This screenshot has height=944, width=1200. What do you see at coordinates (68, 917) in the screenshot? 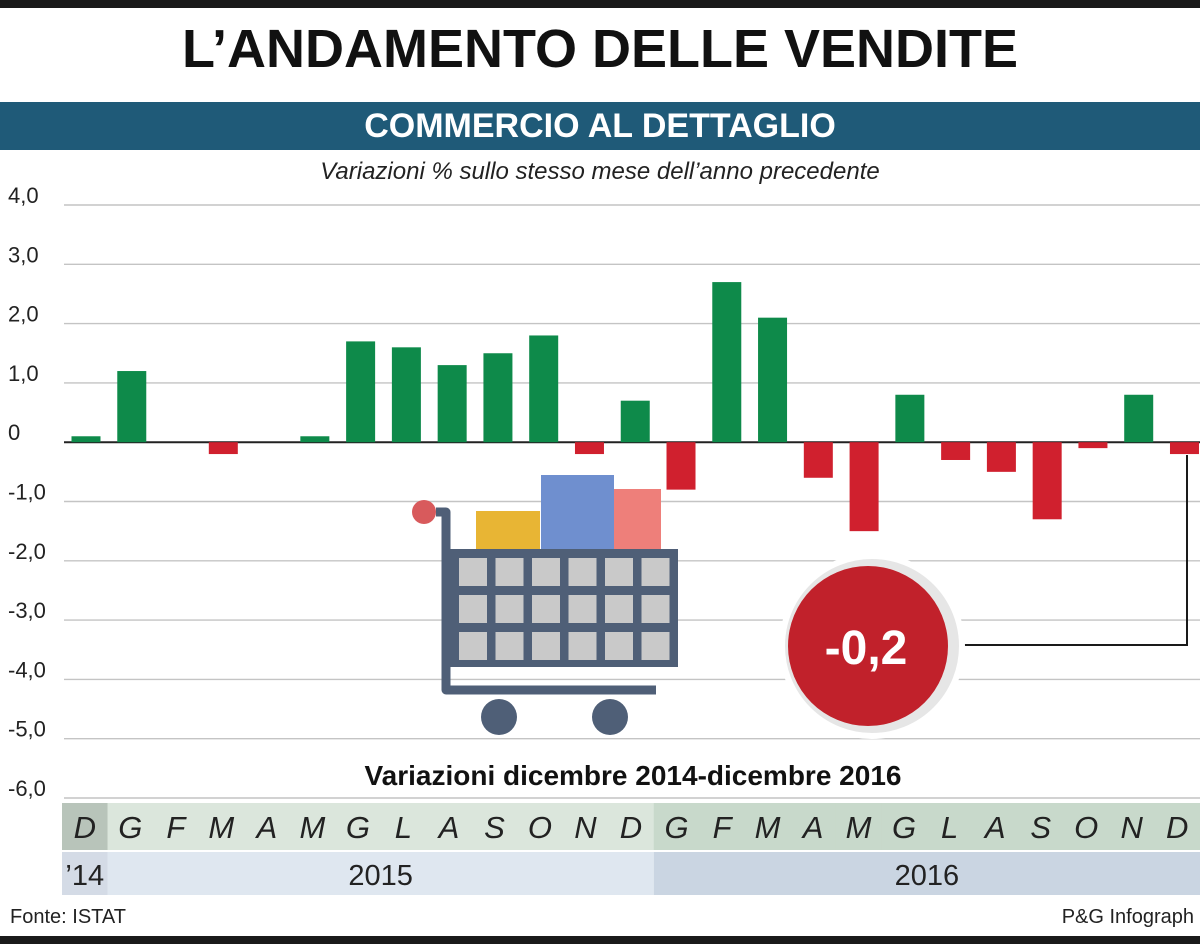
I see `source-label: Fonte: ISTAT` at bounding box center [68, 917].